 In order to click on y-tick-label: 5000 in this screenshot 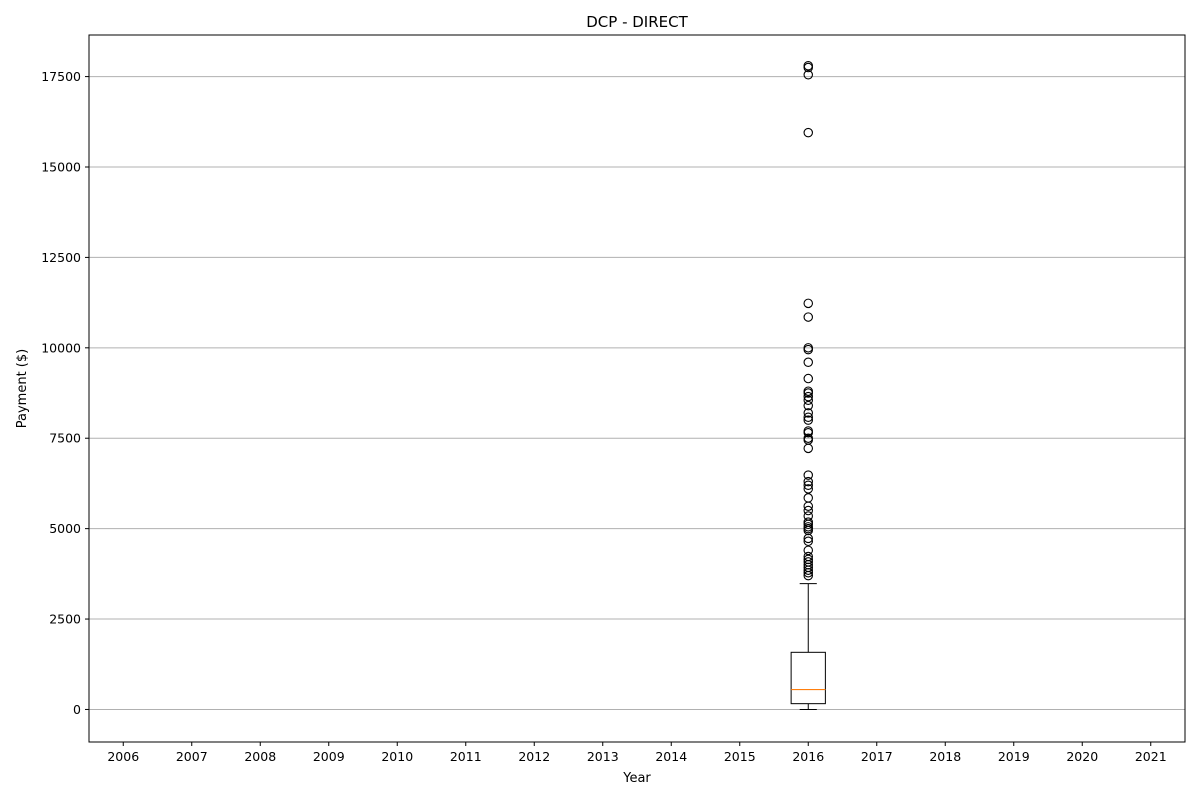, I will do `click(65, 528)`.